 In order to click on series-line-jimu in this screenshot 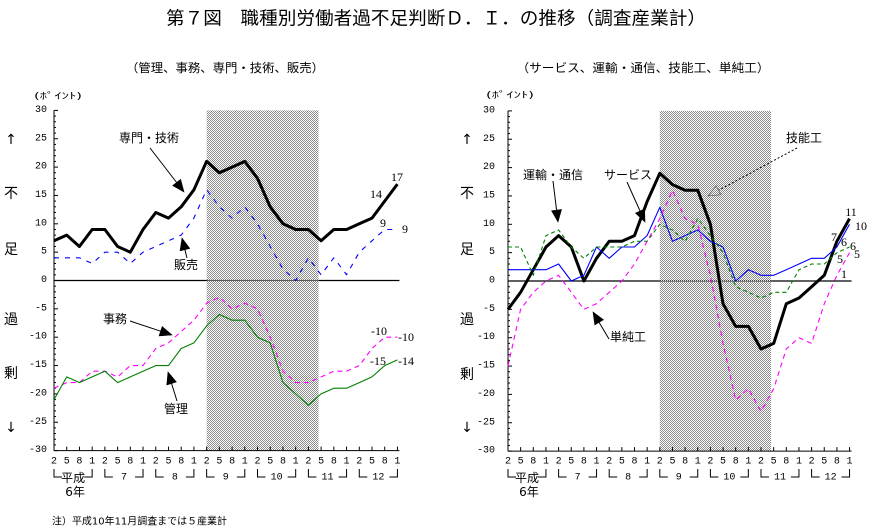, I will do `click(225, 342)`.